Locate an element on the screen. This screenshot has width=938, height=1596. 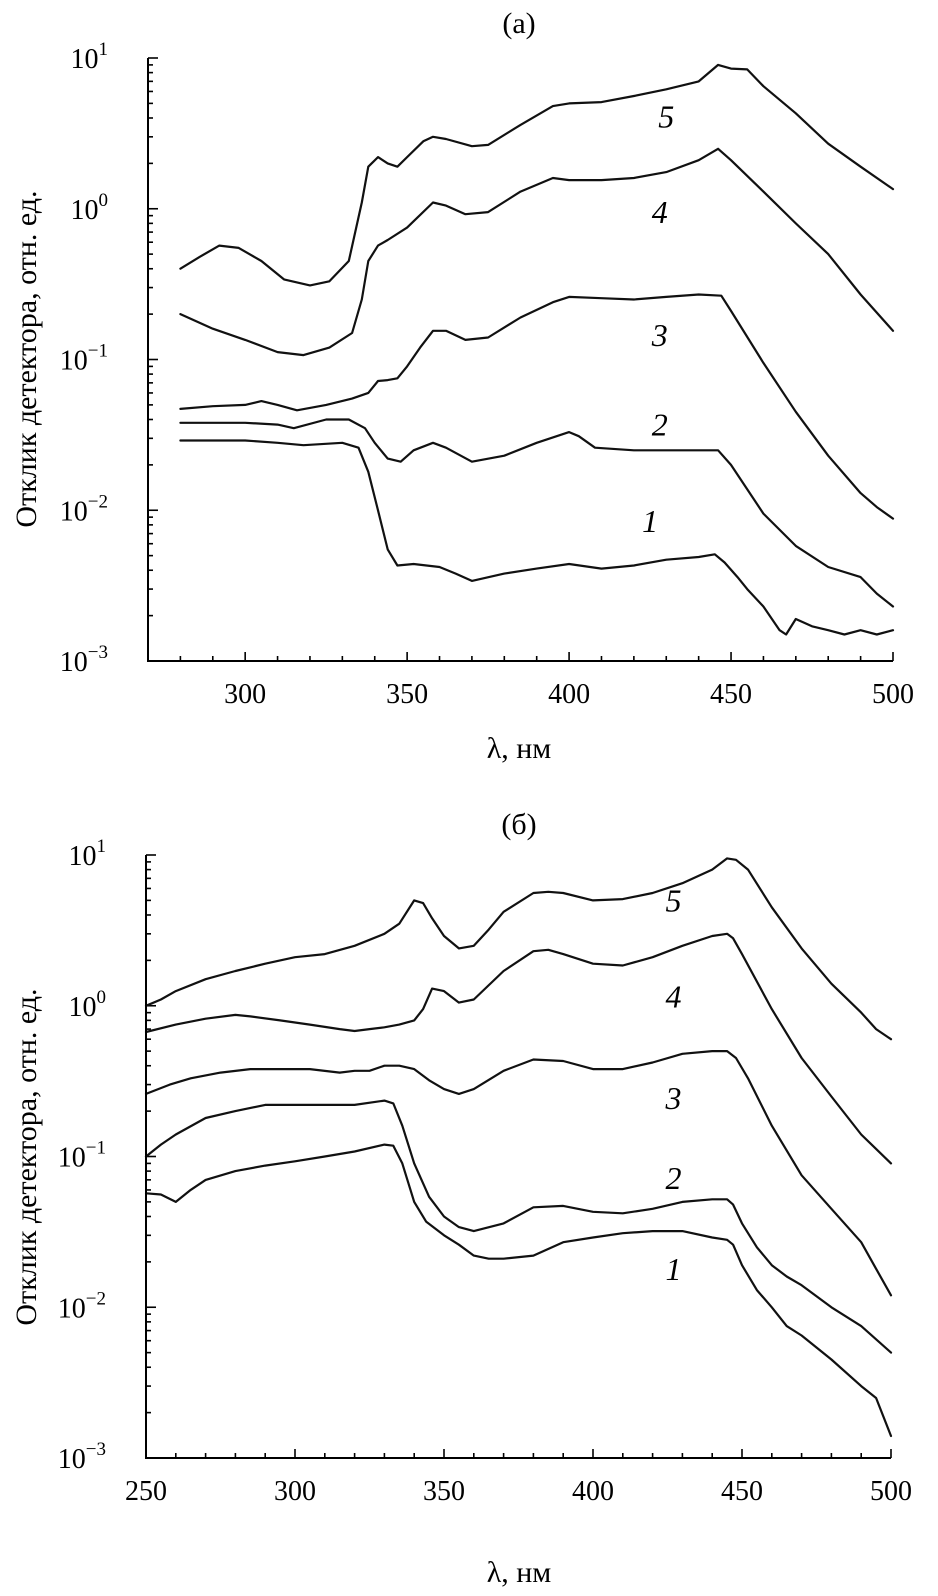
panel-b-curve-label-2: 2 is located at coordinates (673, 1178).